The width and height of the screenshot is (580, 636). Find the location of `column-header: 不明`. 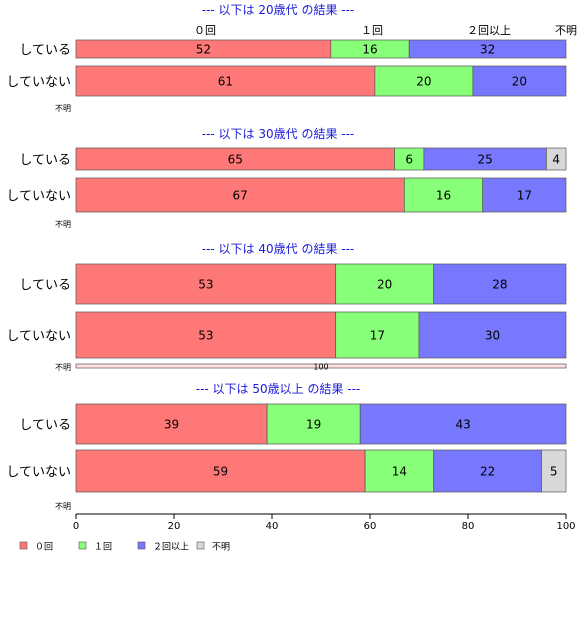

column-header: 不明 is located at coordinates (566, 30).